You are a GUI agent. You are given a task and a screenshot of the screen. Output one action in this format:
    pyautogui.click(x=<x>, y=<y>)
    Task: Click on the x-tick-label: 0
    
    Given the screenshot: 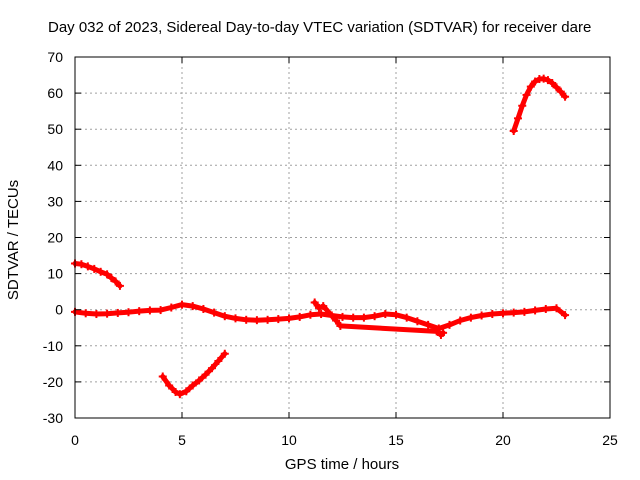 What is the action you would take?
    pyautogui.click(x=75, y=440)
    